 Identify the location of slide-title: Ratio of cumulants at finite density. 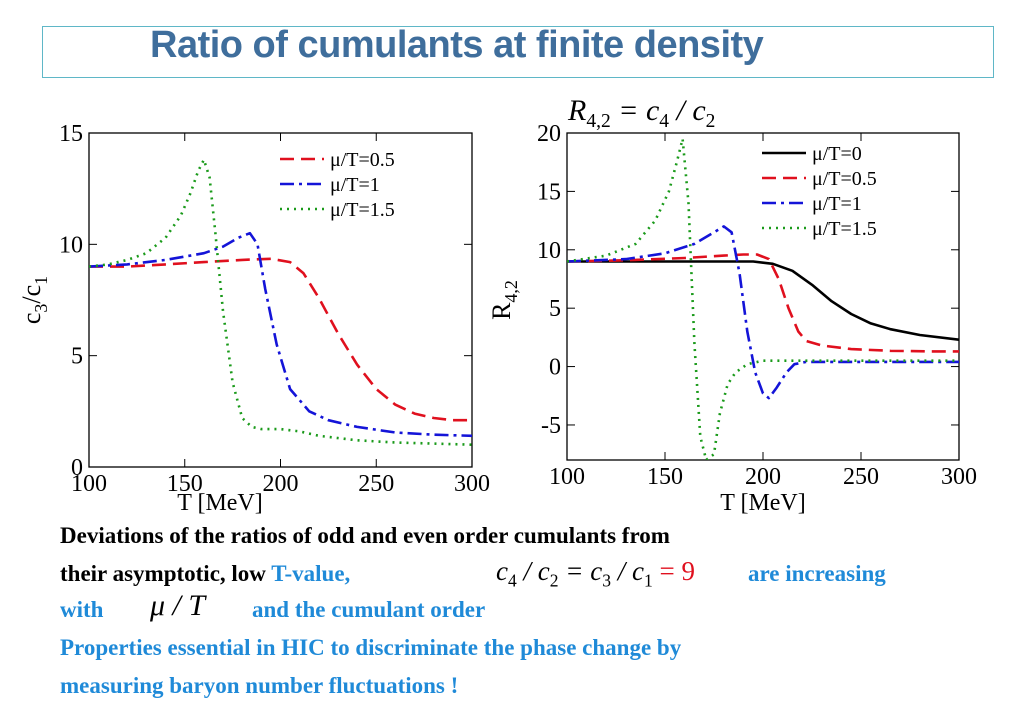
(457, 45).